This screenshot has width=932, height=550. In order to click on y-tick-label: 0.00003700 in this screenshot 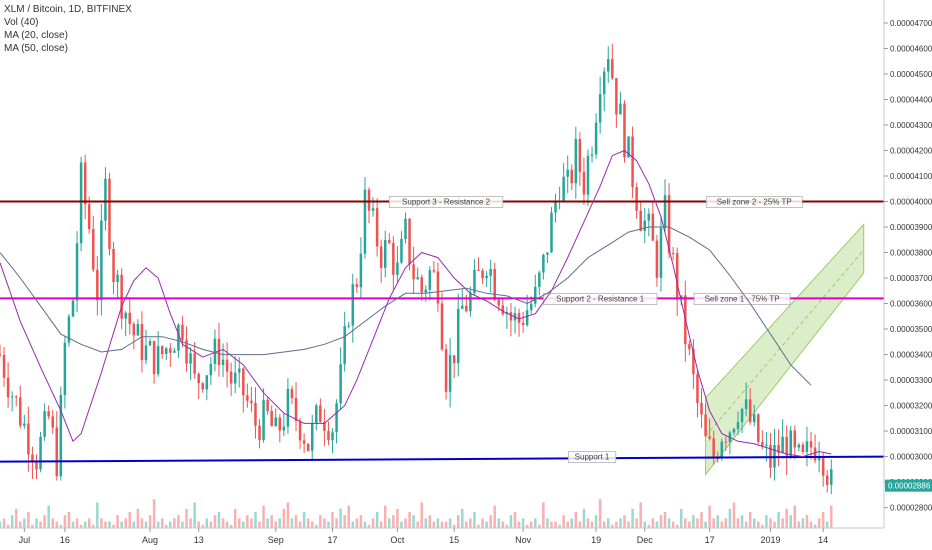, I will do `click(911, 278)`.